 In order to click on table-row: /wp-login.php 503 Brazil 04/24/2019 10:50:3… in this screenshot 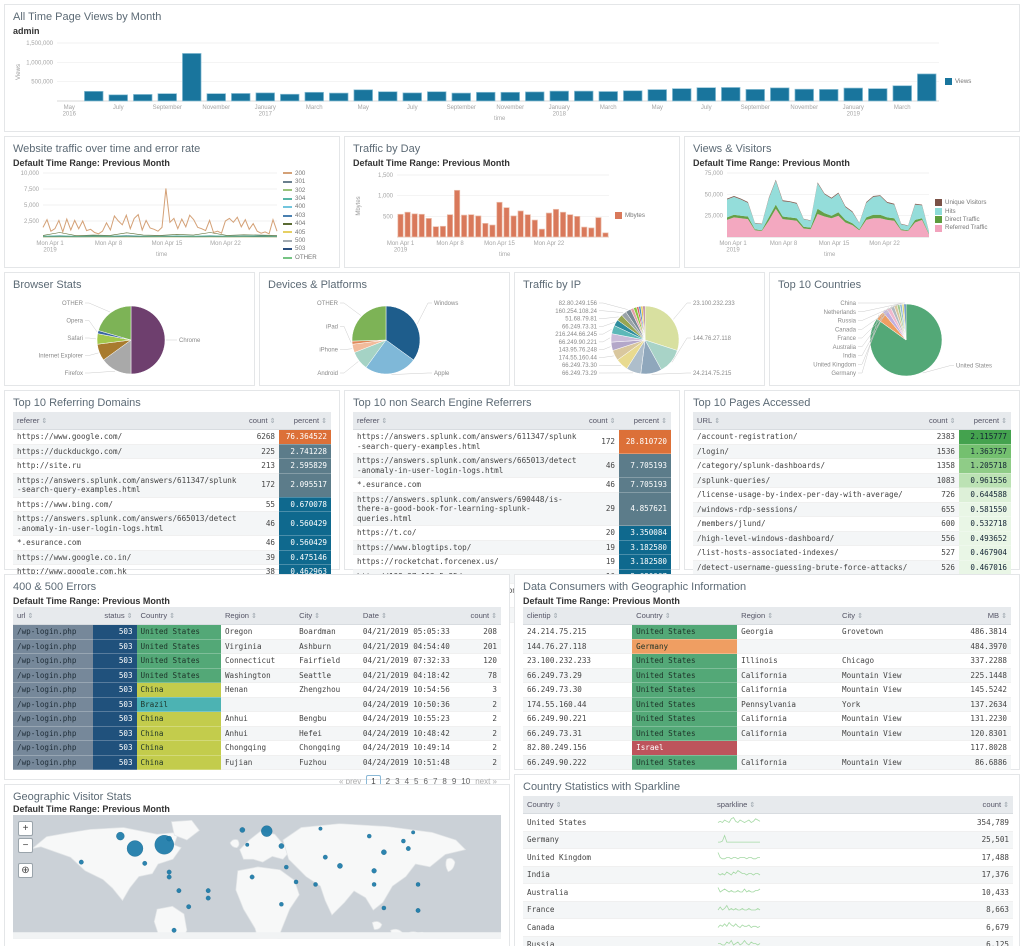, I will do `click(257, 704)`.